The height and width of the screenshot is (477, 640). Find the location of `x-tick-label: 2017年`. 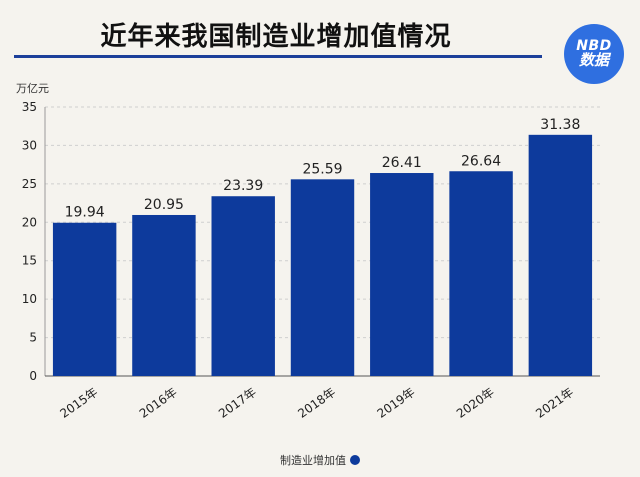

x-tick-label: 2017年 is located at coordinates (237, 403).